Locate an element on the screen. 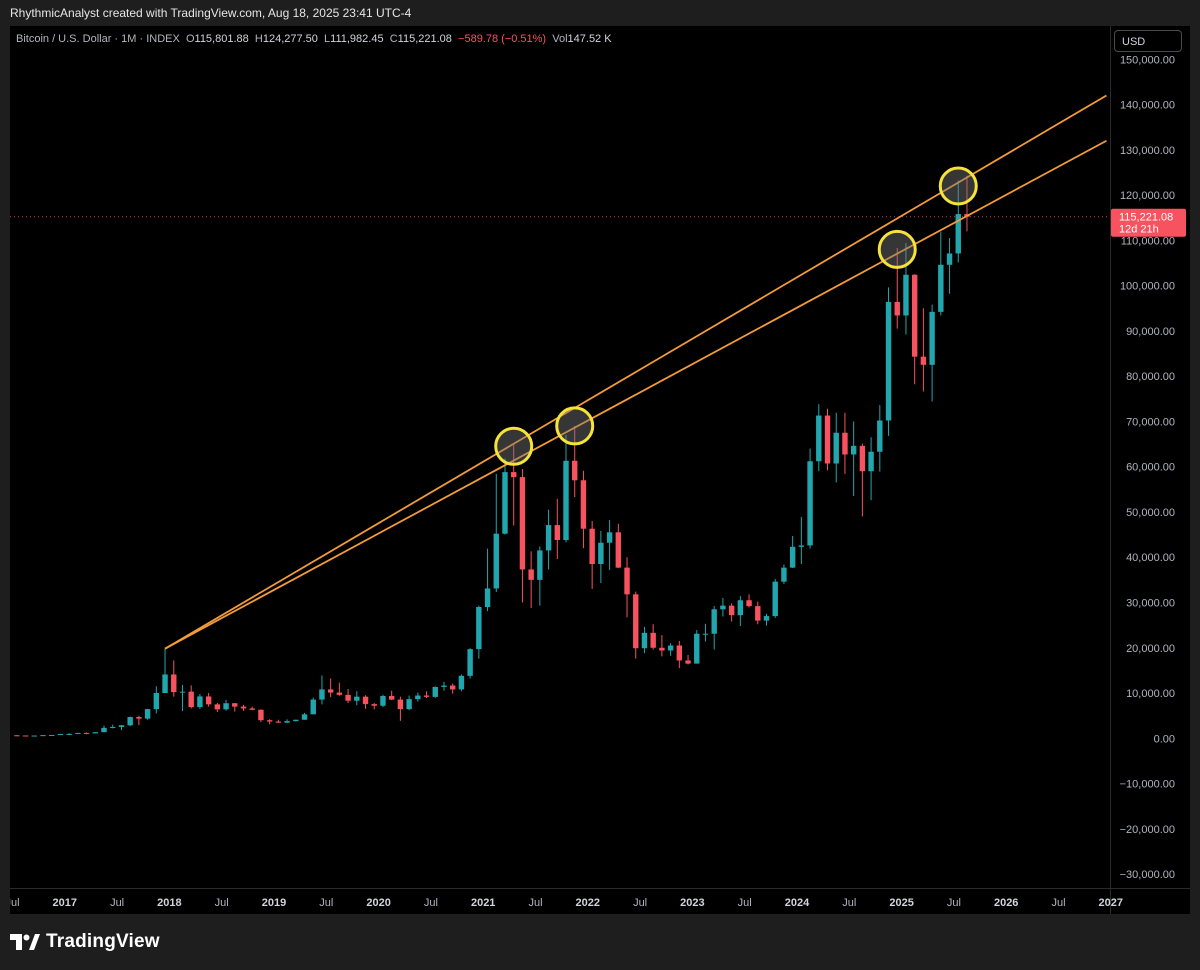 The image size is (1200, 970). y-tick-label: 100,000.00 is located at coordinates (1147, 287).